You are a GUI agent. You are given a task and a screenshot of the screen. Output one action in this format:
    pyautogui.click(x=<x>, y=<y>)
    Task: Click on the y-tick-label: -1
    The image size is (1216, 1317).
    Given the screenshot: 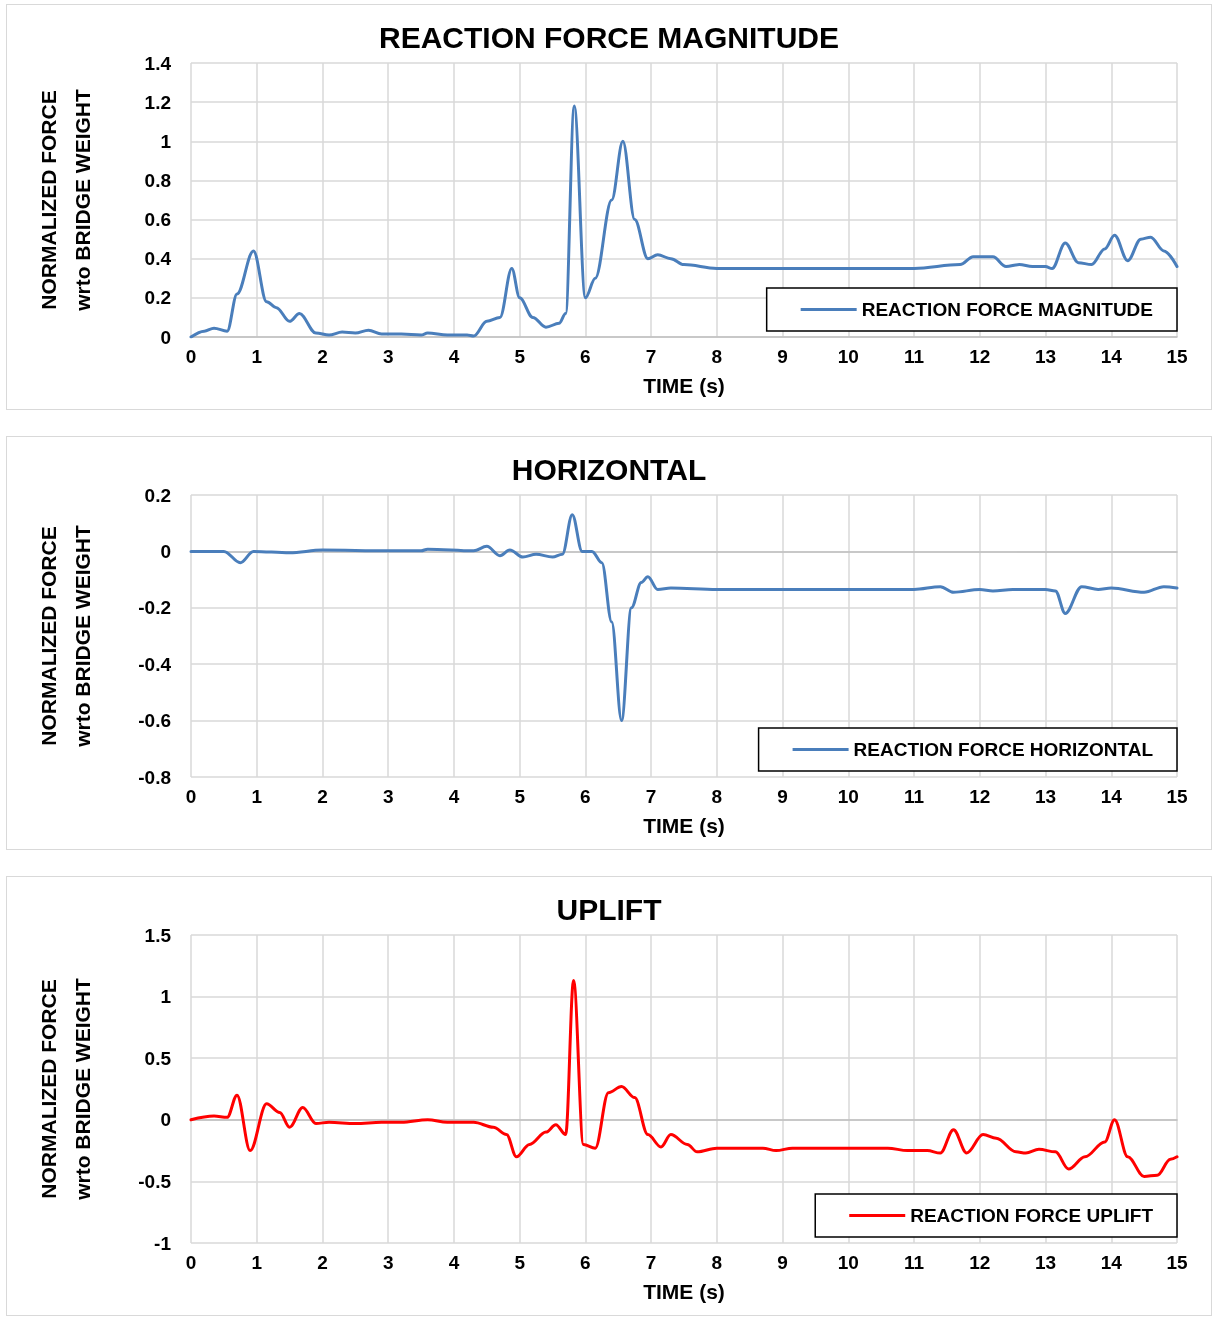 What is the action you would take?
    pyautogui.click(x=163, y=1243)
    